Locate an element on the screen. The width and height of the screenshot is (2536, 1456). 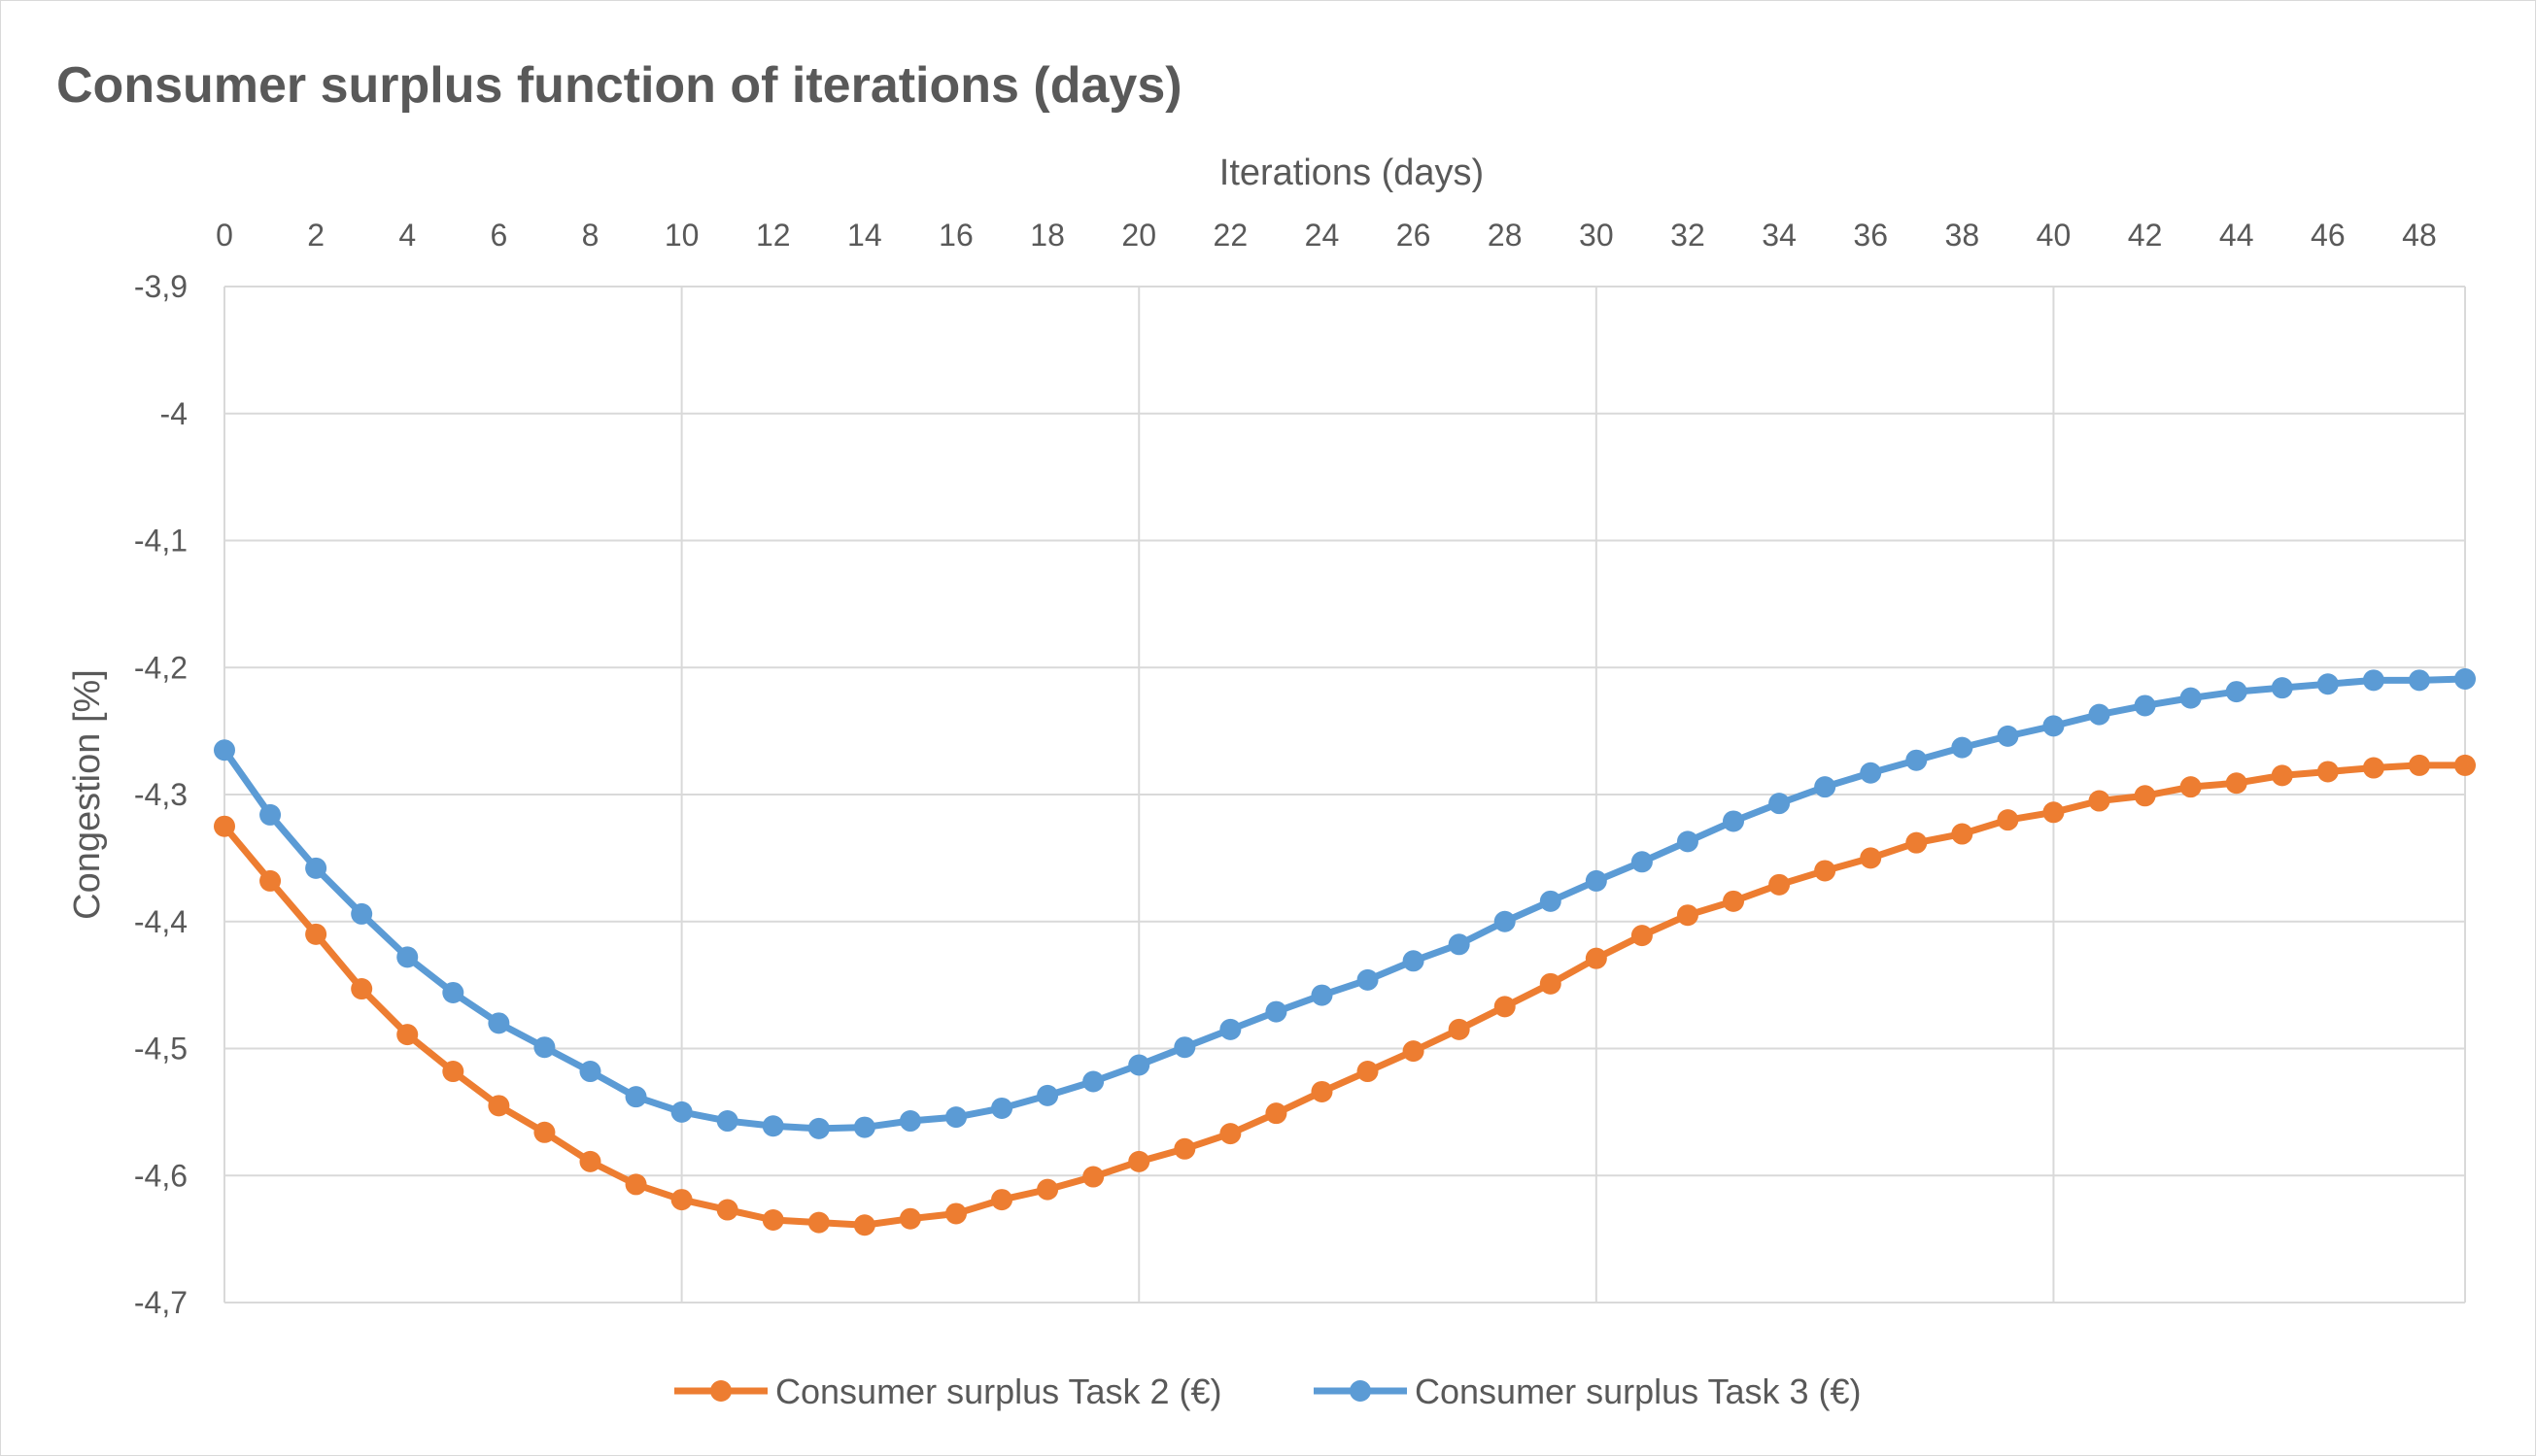
x-tick-label: 46 is located at coordinates (2329, 235).